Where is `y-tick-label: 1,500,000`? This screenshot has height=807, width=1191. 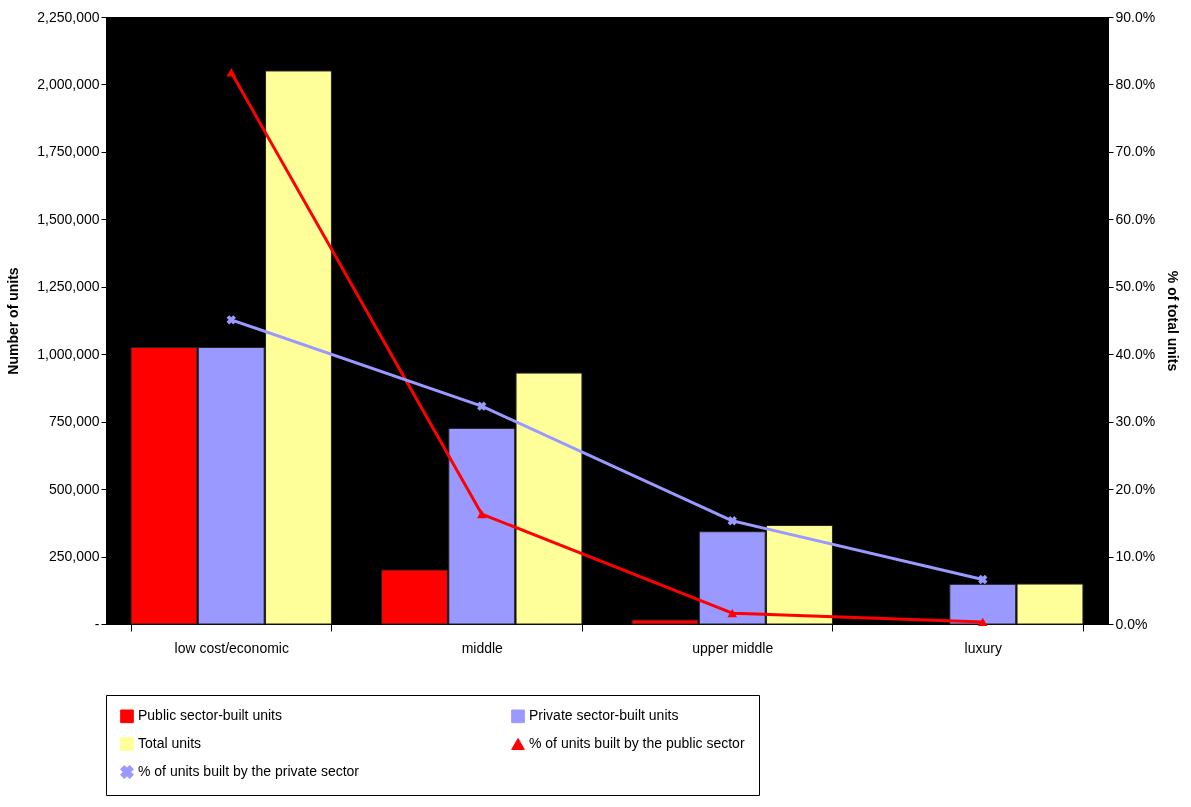 y-tick-label: 1,500,000 is located at coordinates (68, 218).